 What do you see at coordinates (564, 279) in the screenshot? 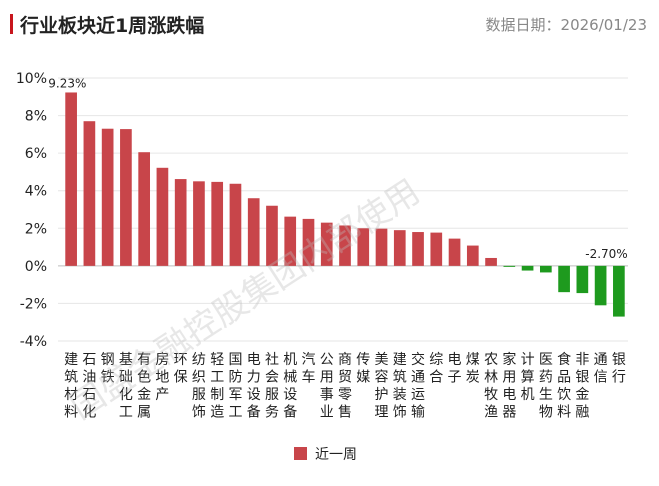
I see `bar-食品饮料` at bounding box center [564, 279].